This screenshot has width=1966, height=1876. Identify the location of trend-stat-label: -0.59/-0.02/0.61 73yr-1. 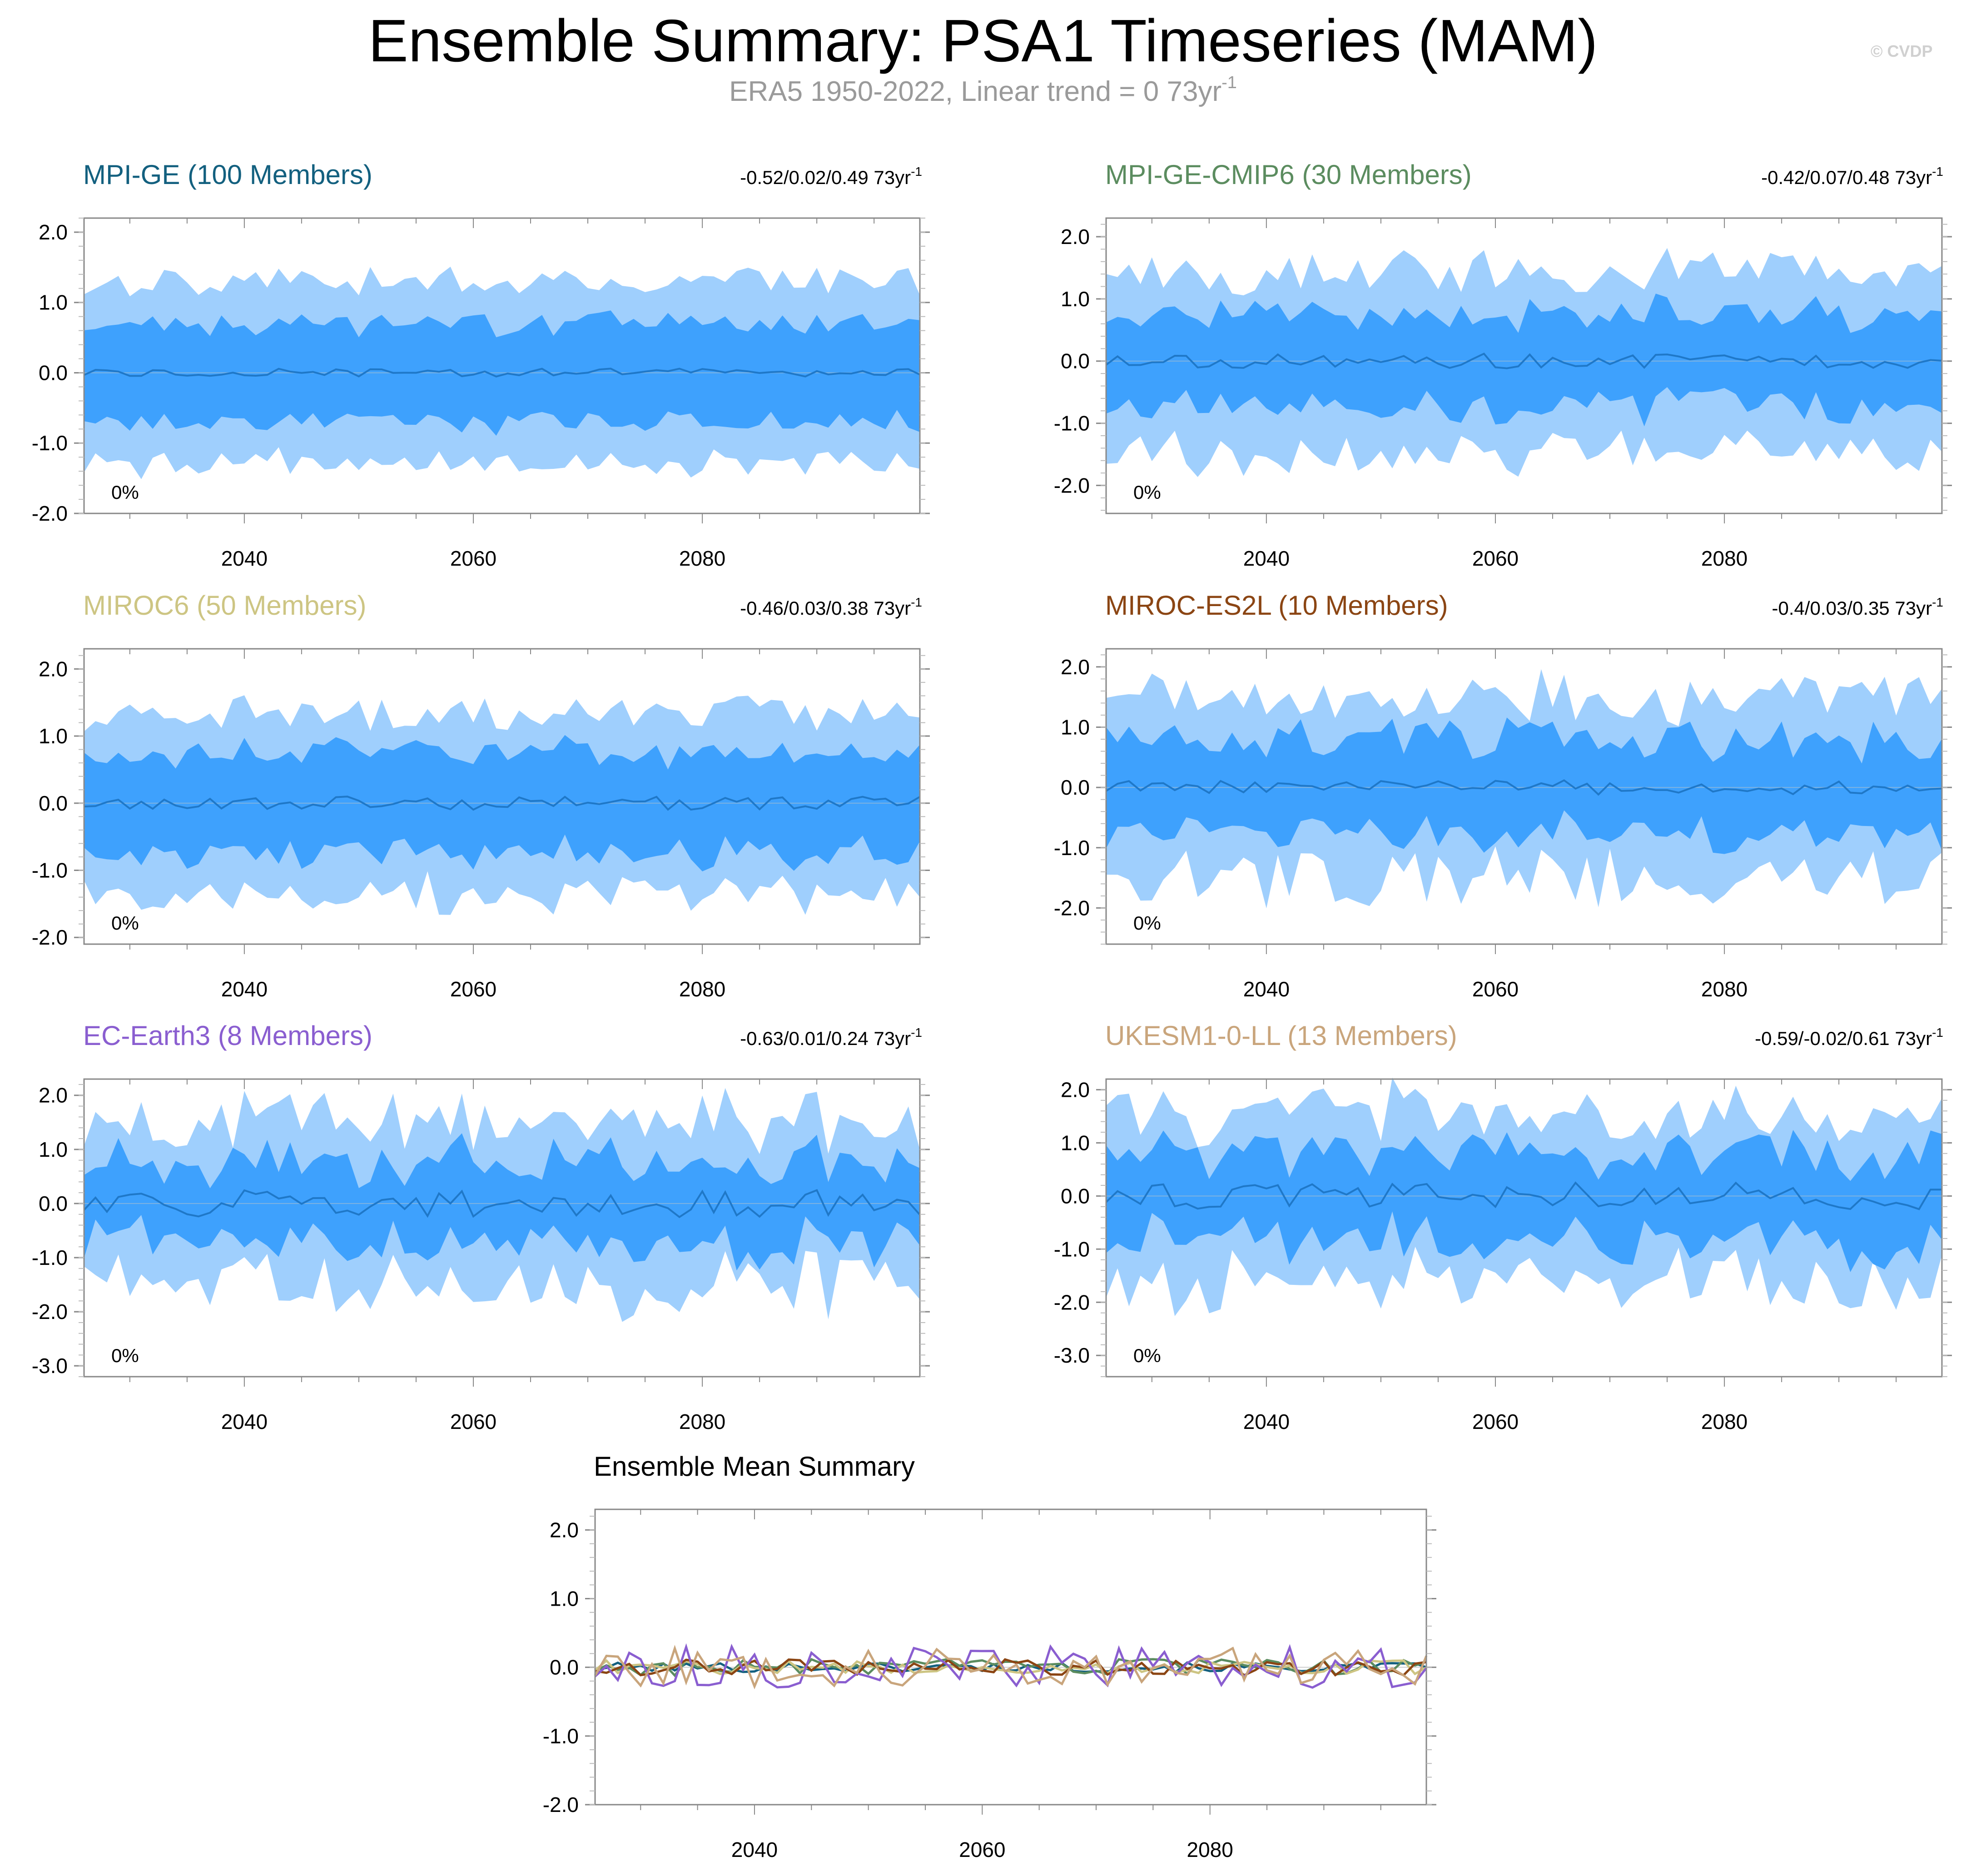
(1849, 1037).